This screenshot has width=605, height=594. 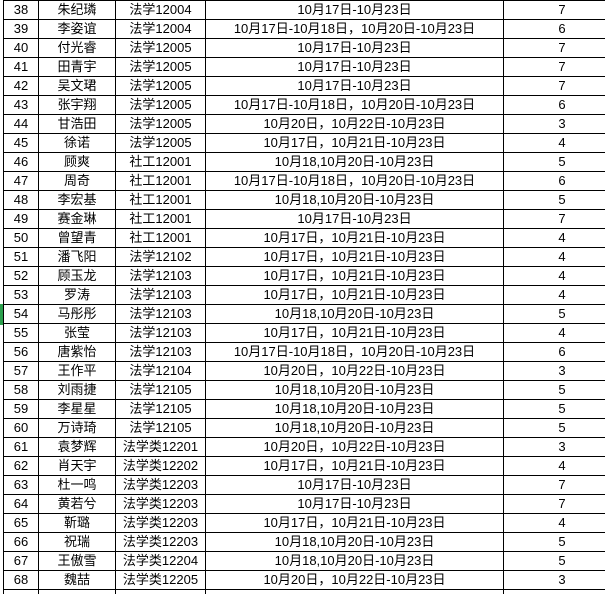 What do you see at coordinates (21, 428) in the screenshot?
I see `row-number-cell: 60` at bounding box center [21, 428].